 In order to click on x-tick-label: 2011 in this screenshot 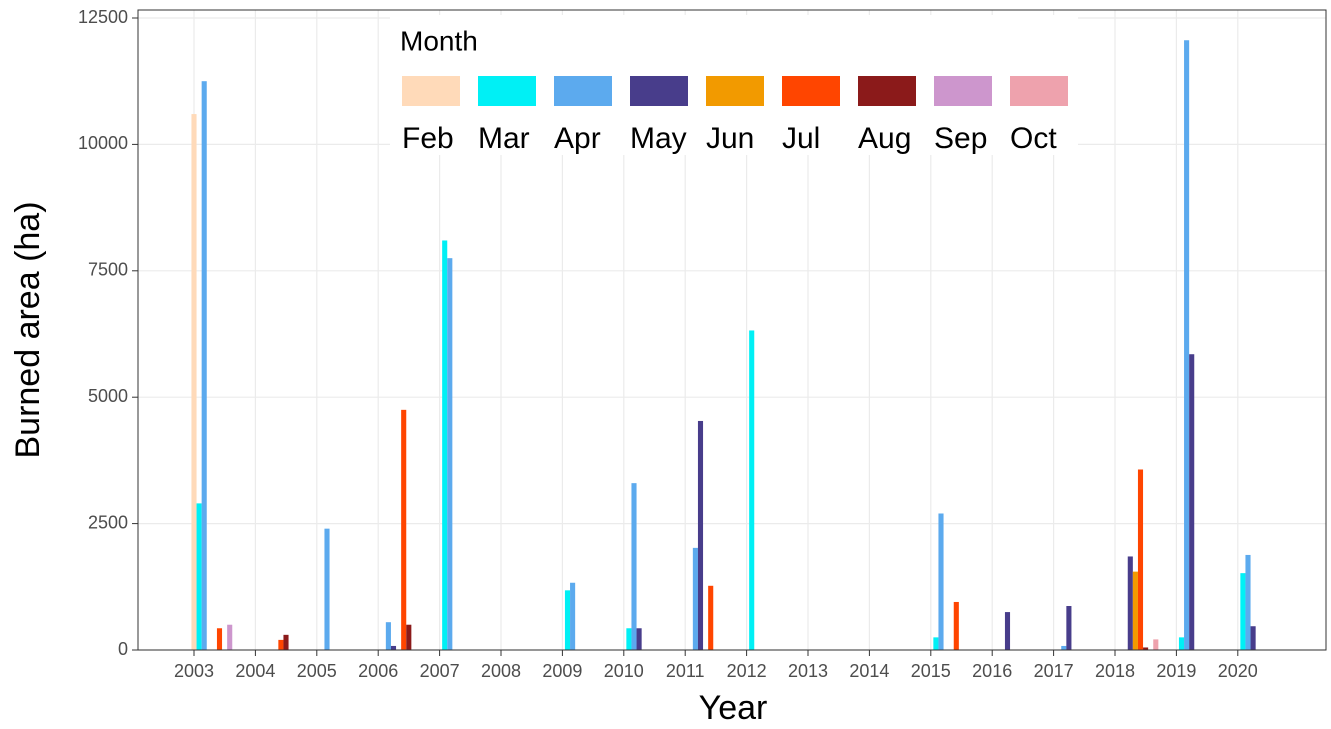, I will do `click(685, 671)`.